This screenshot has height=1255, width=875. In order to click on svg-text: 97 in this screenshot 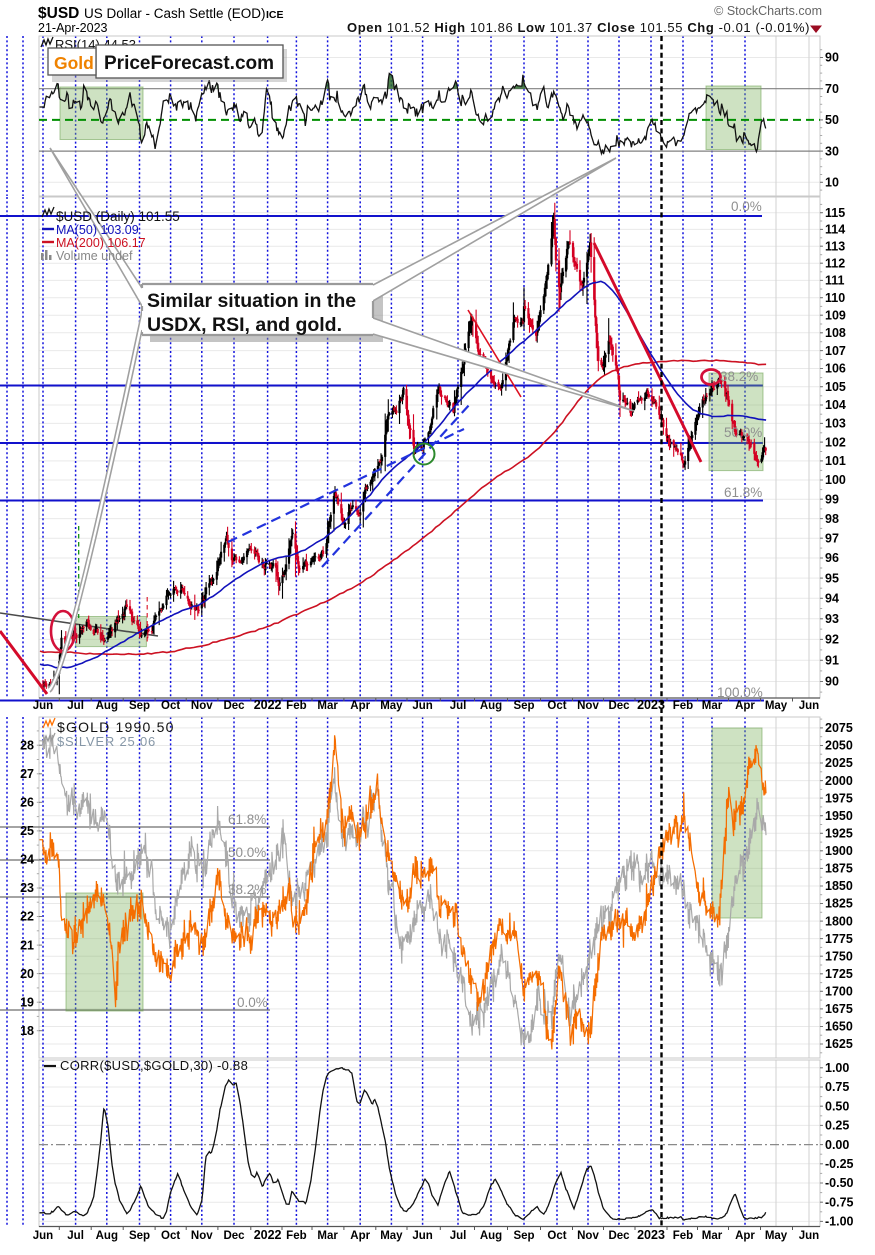, I will do `click(832, 538)`.